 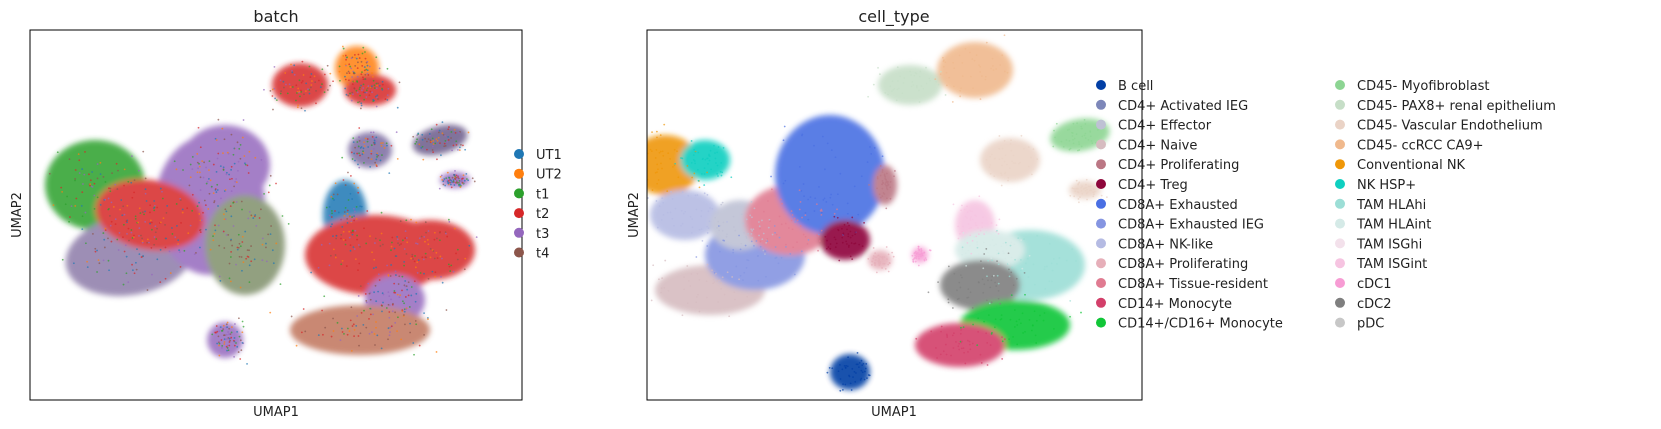 What do you see at coordinates (634, 215) in the screenshot?
I see `cell-type-y-axis-label: UMAP2` at bounding box center [634, 215].